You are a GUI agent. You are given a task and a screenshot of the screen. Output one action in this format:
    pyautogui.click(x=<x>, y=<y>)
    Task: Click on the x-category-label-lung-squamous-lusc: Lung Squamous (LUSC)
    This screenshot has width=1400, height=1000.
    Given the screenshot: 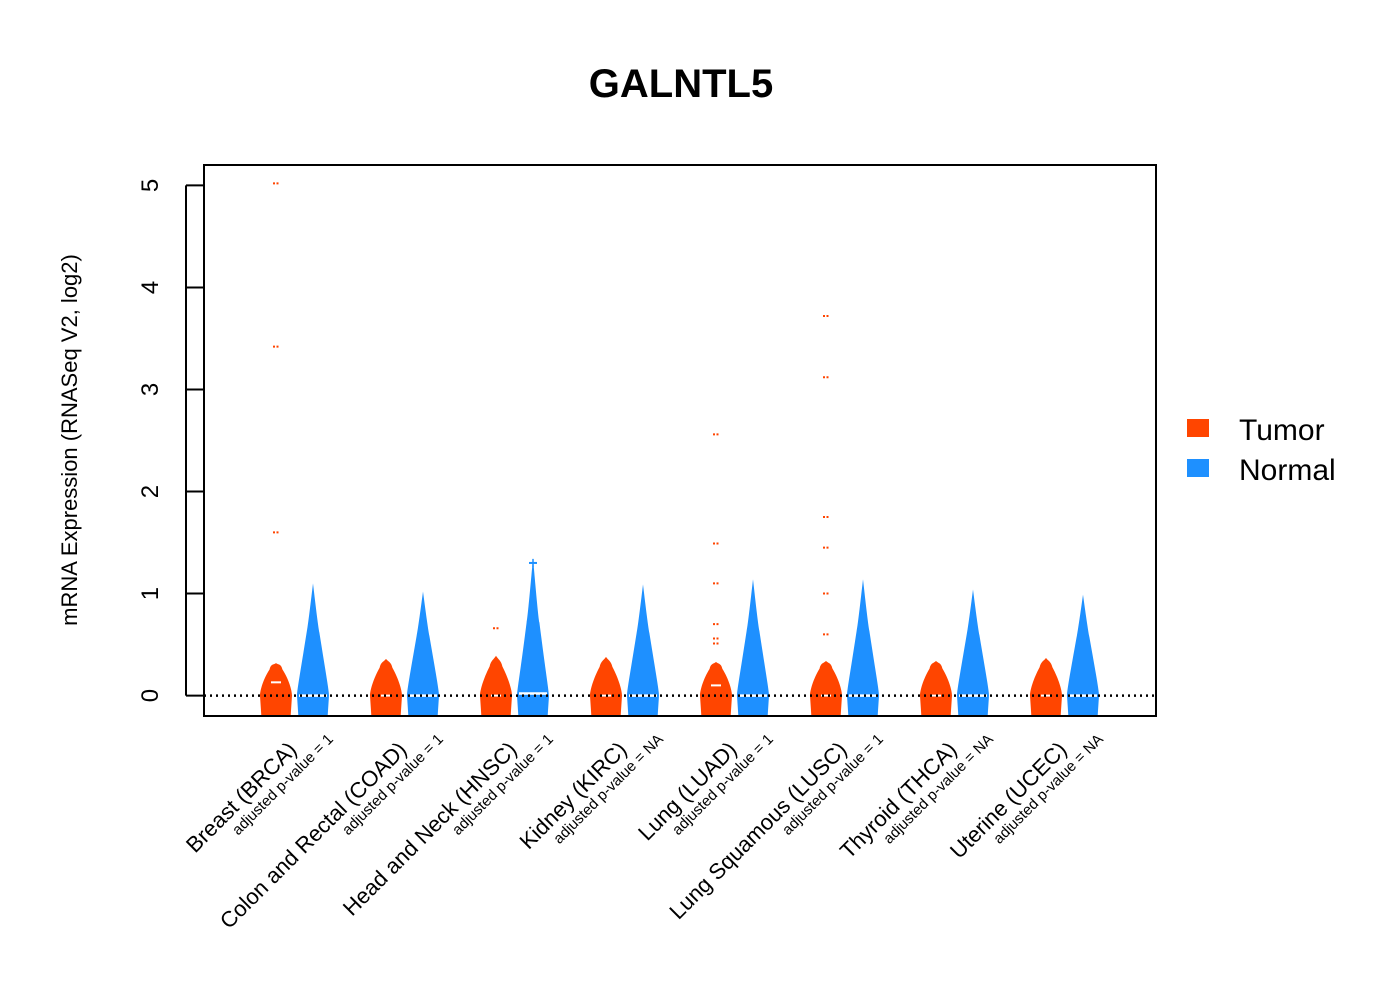 What is the action you would take?
    pyautogui.click(x=757, y=830)
    